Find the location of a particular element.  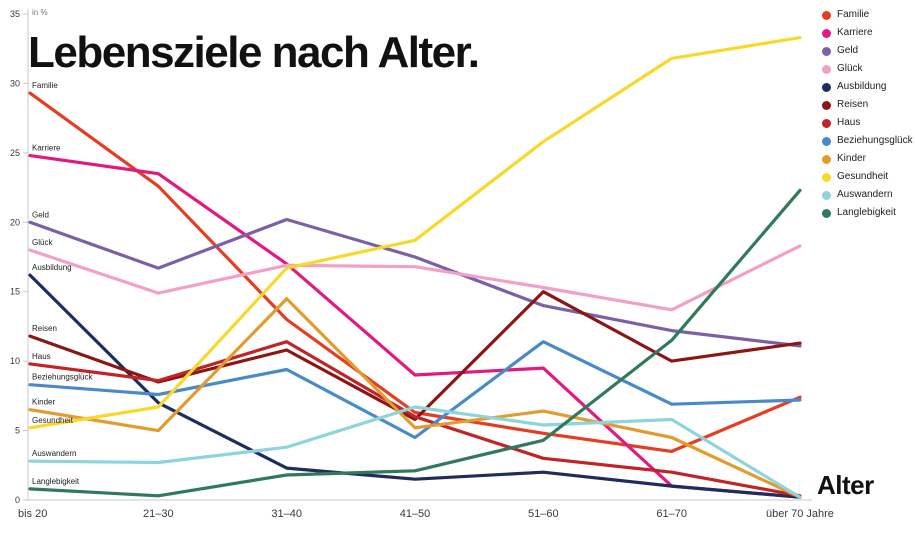

y-tick-label: 20 is located at coordinates (15, 222).